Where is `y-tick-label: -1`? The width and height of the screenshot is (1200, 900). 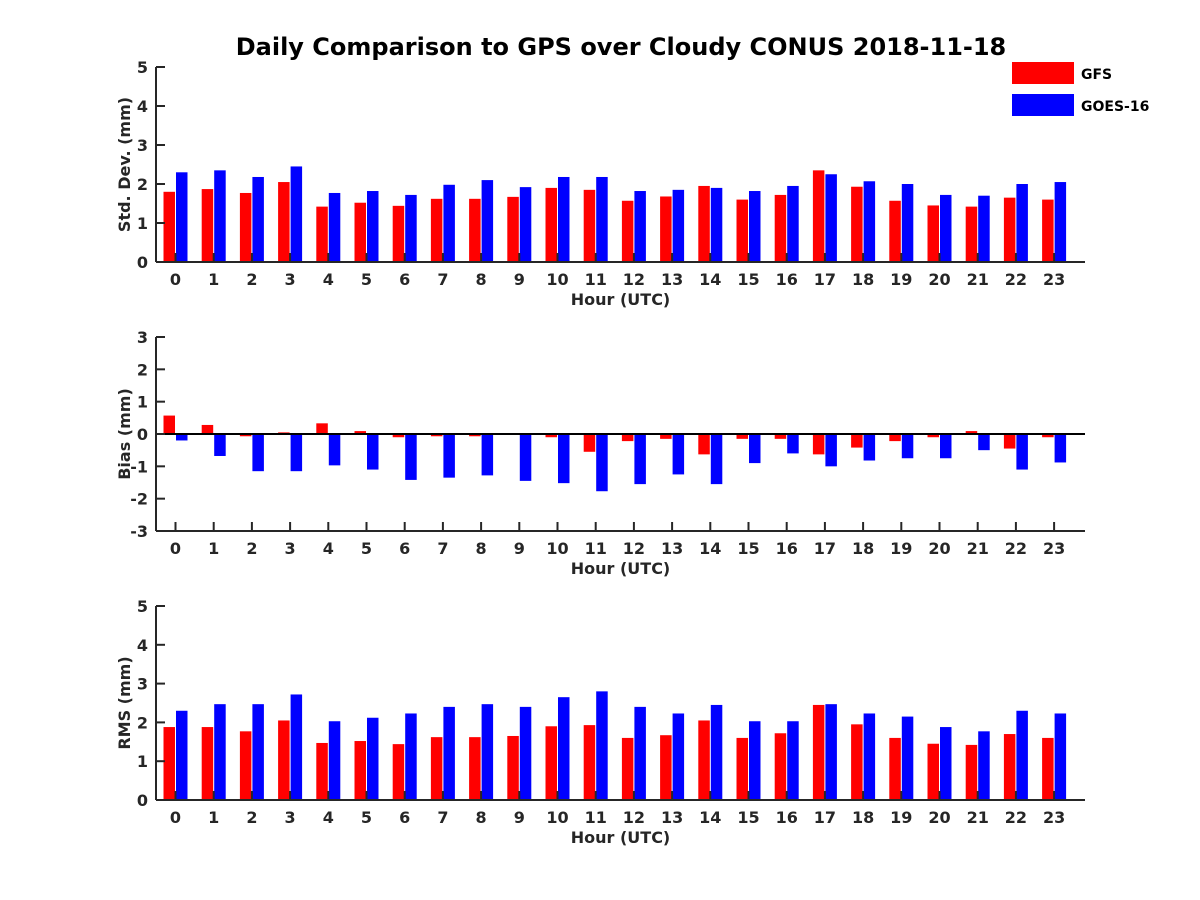
y-tick-label: -1 is located at coordinates (139, 466).